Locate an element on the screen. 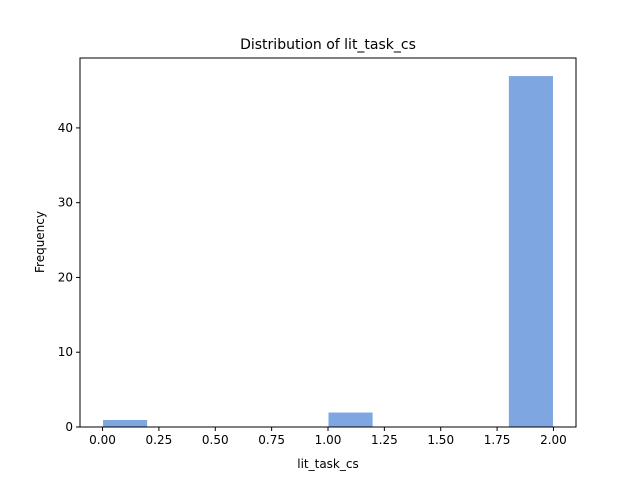 The height and width of the screenshot is (484, 640). y-axis-label: Frequency is located at coordinates (40, 242).